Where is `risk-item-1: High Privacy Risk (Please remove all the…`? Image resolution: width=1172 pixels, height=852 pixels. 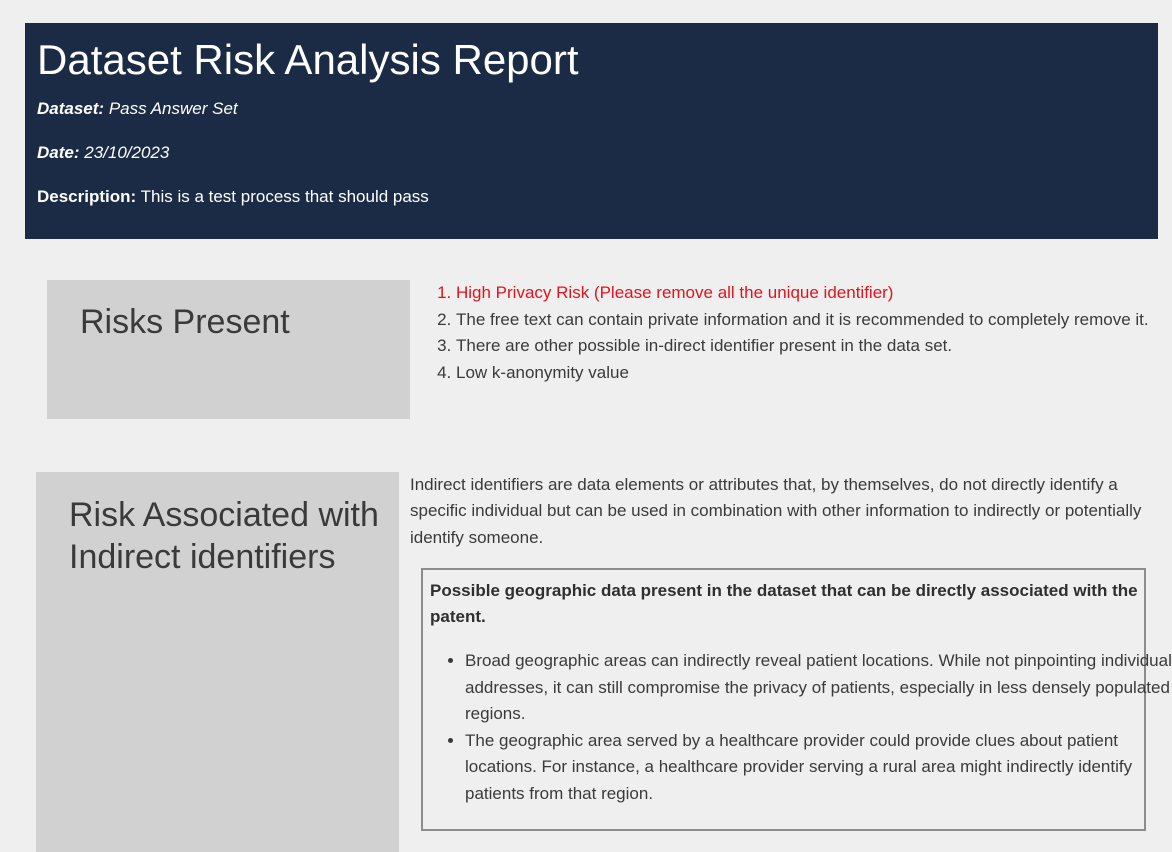 risk-item-1: High Privacy Risk (Please remove all the… is located at coordinates (806, 293).